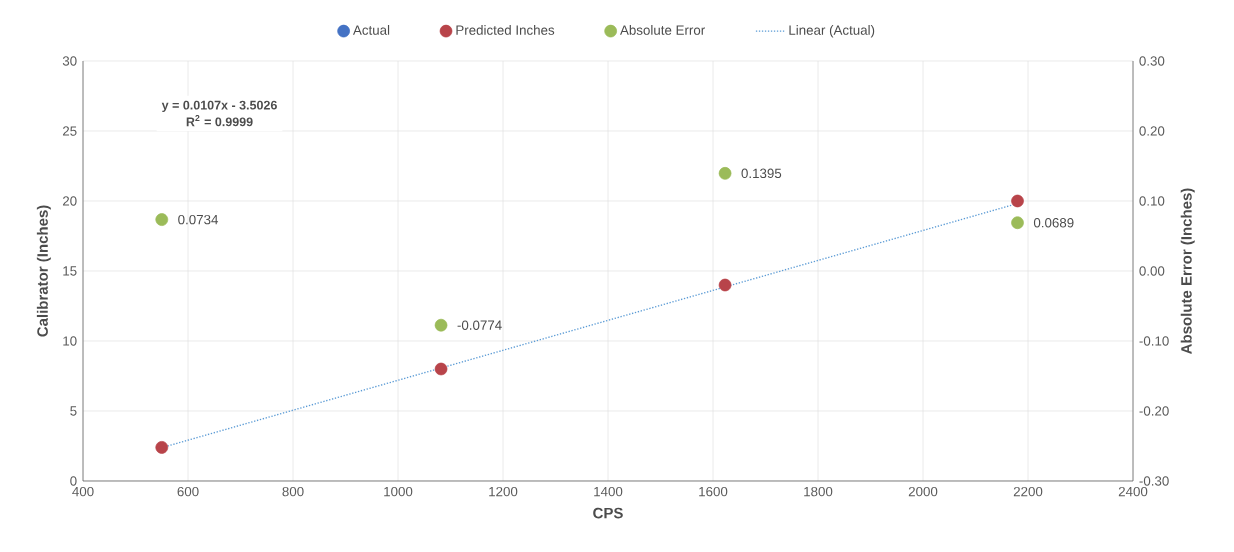 This screenshot has width=1234, height=552. Describe the element at coordinates (923, 491) in the screenshot. I see `x-tick-label: 2000` at that location.